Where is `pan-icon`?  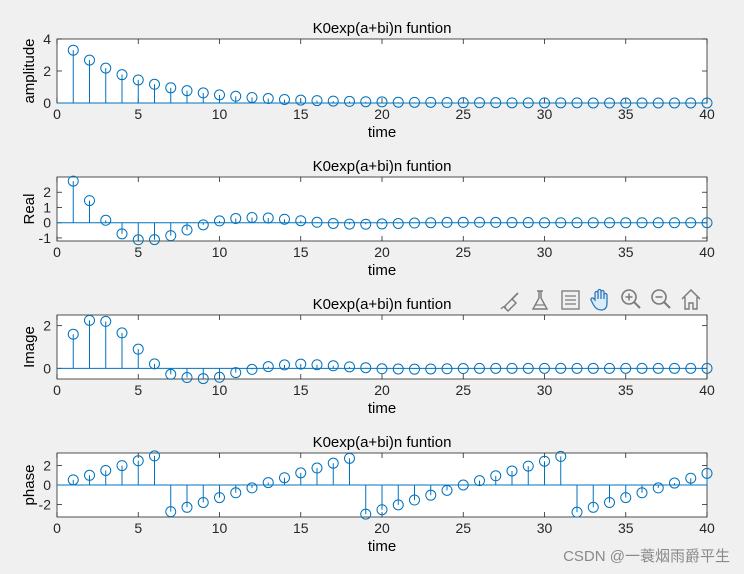
pan-icon is located at coordinates (599, 299).